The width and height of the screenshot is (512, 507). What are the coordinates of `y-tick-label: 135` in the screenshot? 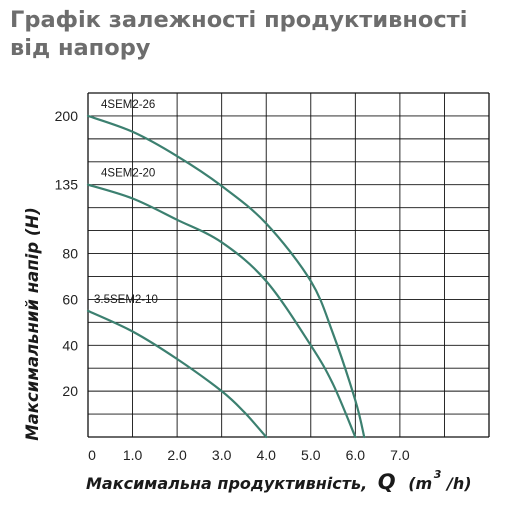 It's located at (67, 185).